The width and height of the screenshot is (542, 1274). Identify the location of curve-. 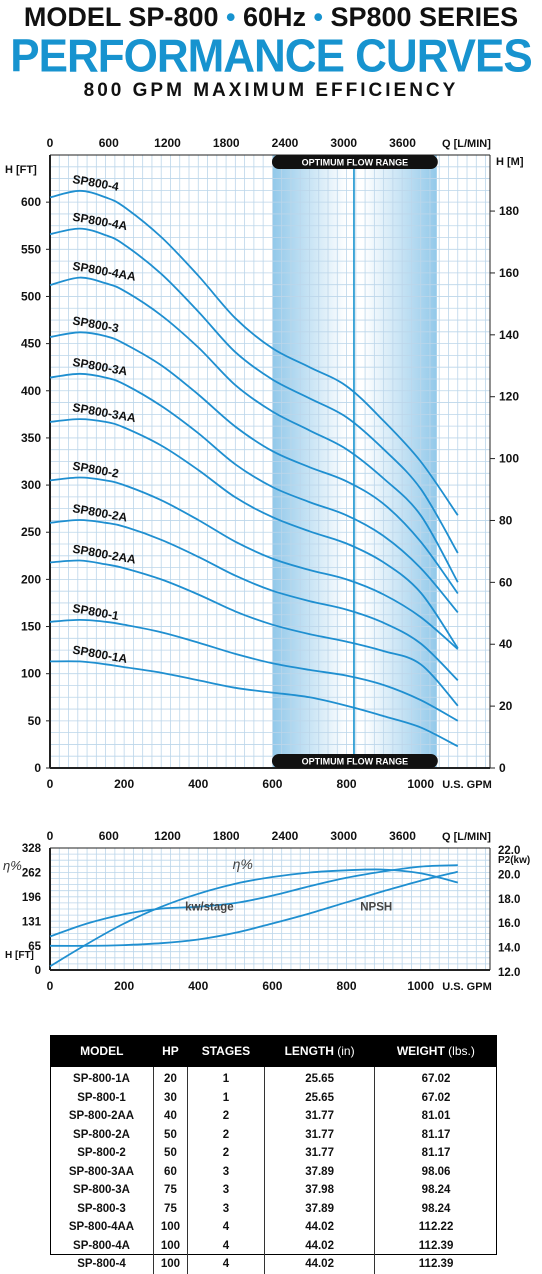
(254, 918).